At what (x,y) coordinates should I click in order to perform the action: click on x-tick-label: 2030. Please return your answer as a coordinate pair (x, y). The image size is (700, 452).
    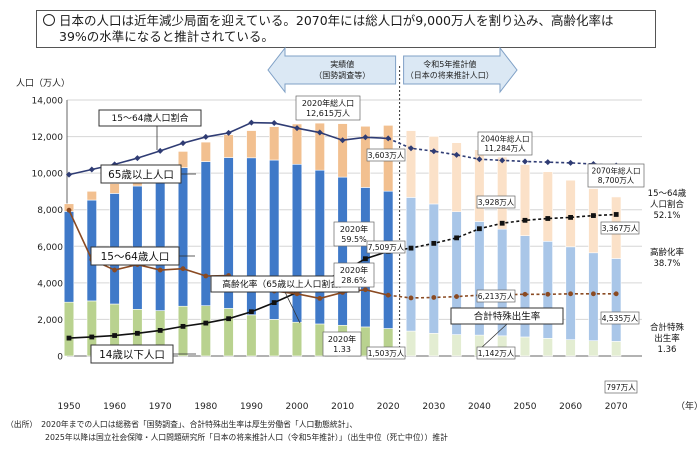
    Looking at the image, I should click on (433, 407).